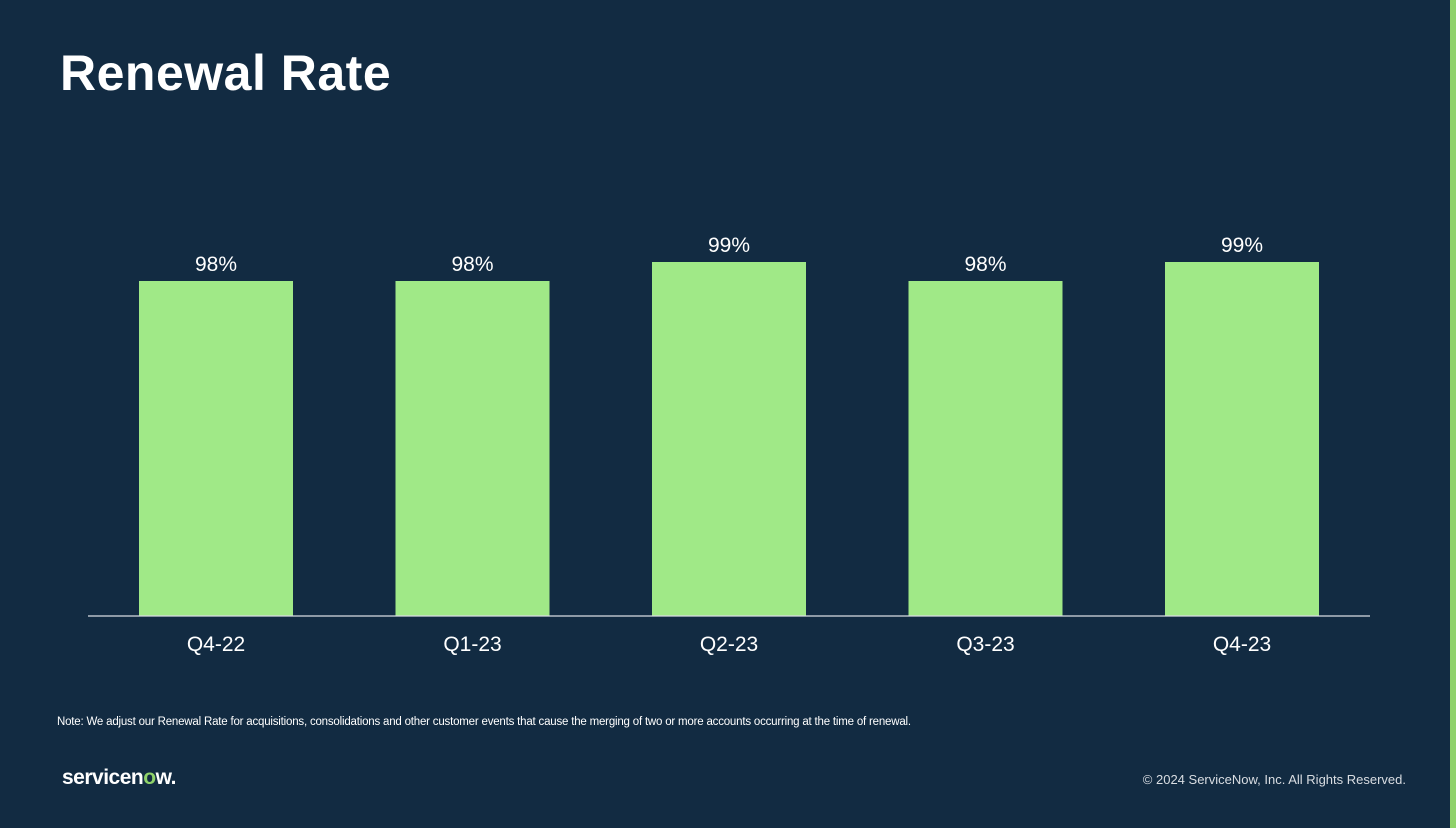 The width and height of the screenshot is (1456, 828). Describe the element at coordinates (472, 264) in the screenshot. I see `data-label-q1-23: 98%` at that location.